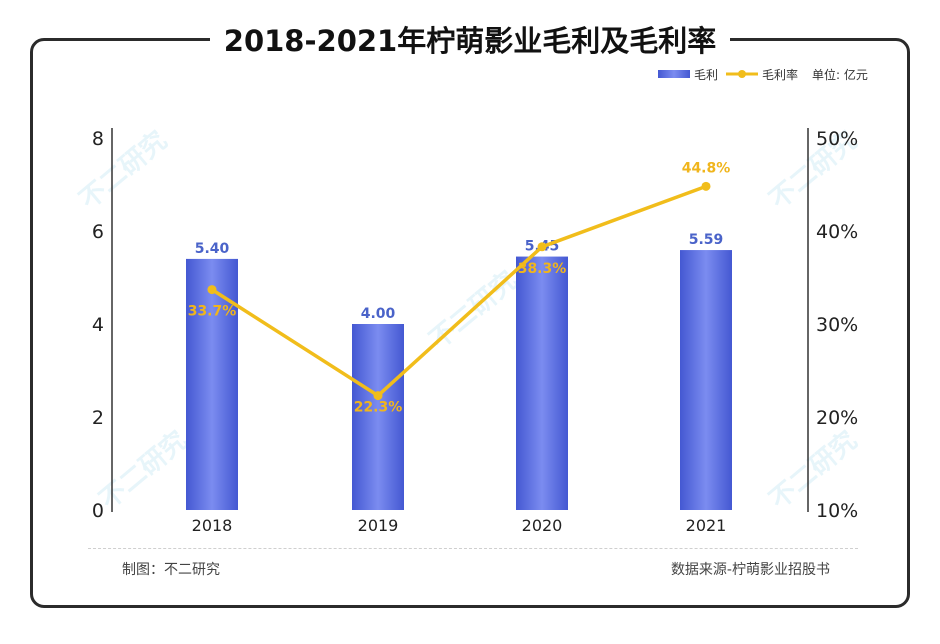  Describe the element at coordinates (542, 269) in the screenshot. I see `gross-margin-rate-label: 38.3%` at that location.